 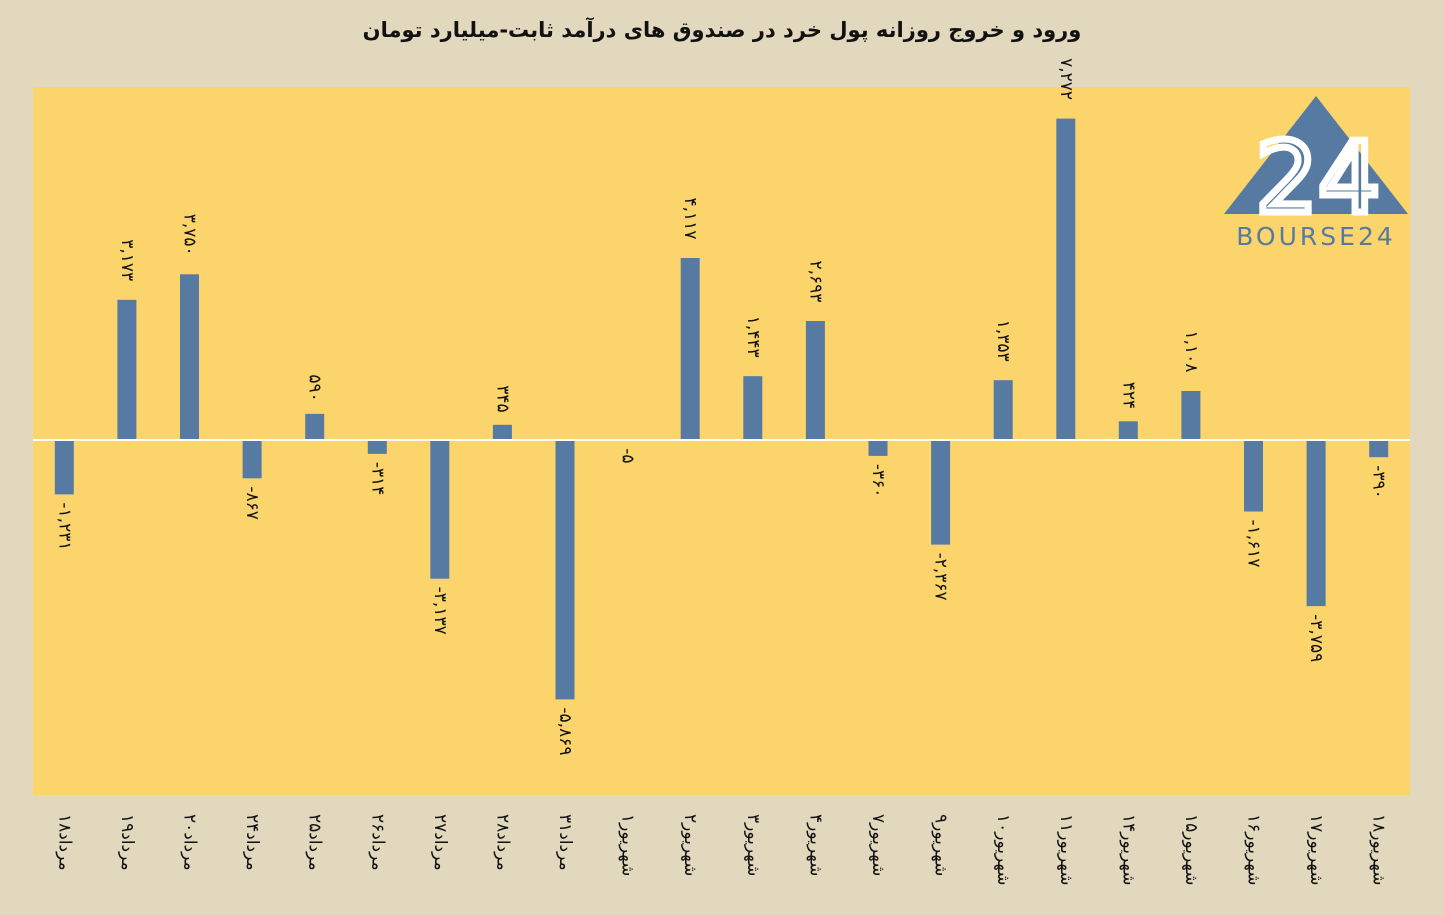 I want to click on x-tick-label: ۳شهریور, so click(x=753, y=845).